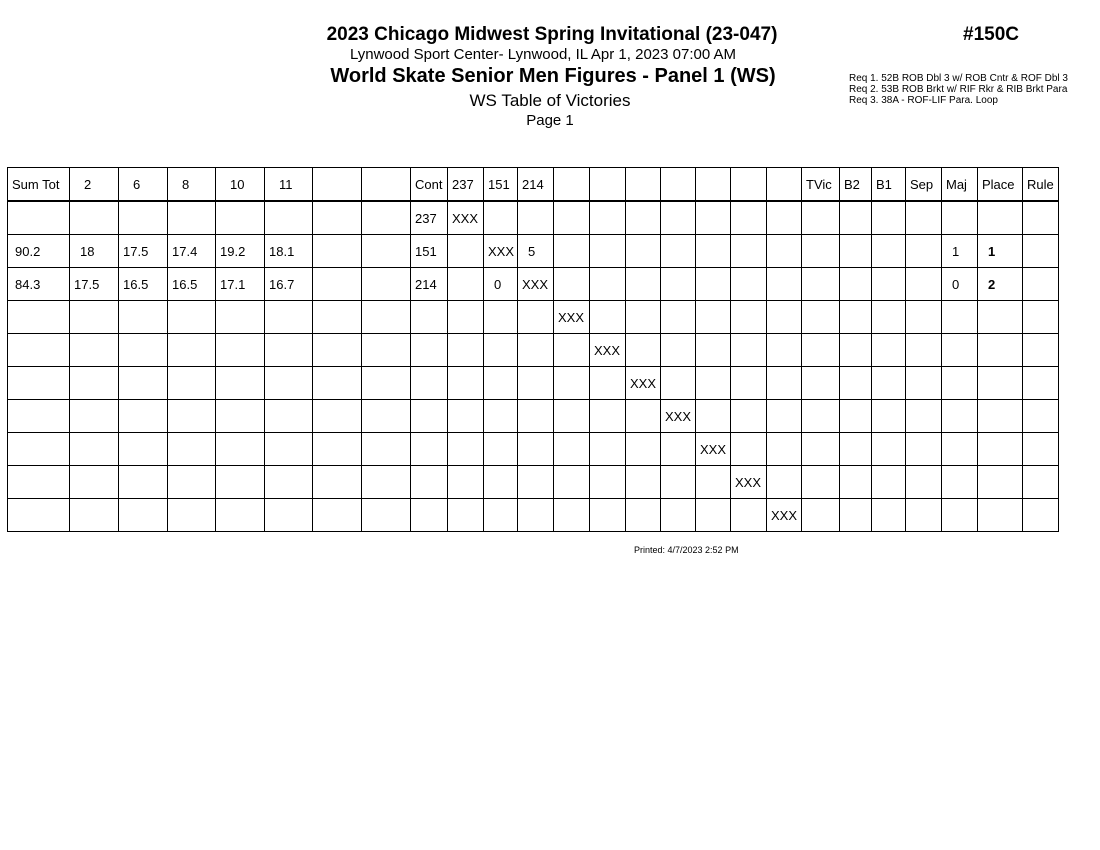 Image resolution: width=1100 pixels, height=850 pixels. I want to click on table-row: XXX, so click(533, 515).